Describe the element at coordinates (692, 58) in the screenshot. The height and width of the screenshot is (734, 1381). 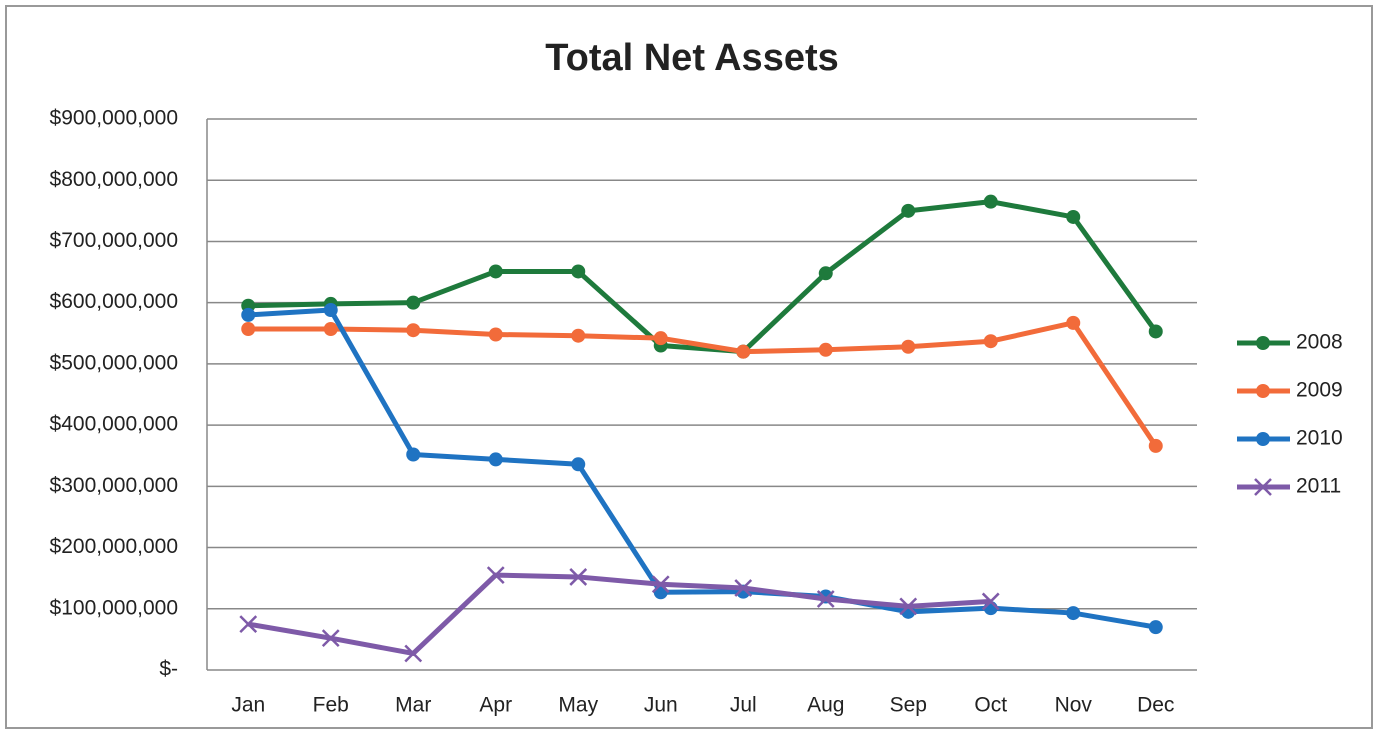
I see `chart-title: Total Net Assets` at that location.